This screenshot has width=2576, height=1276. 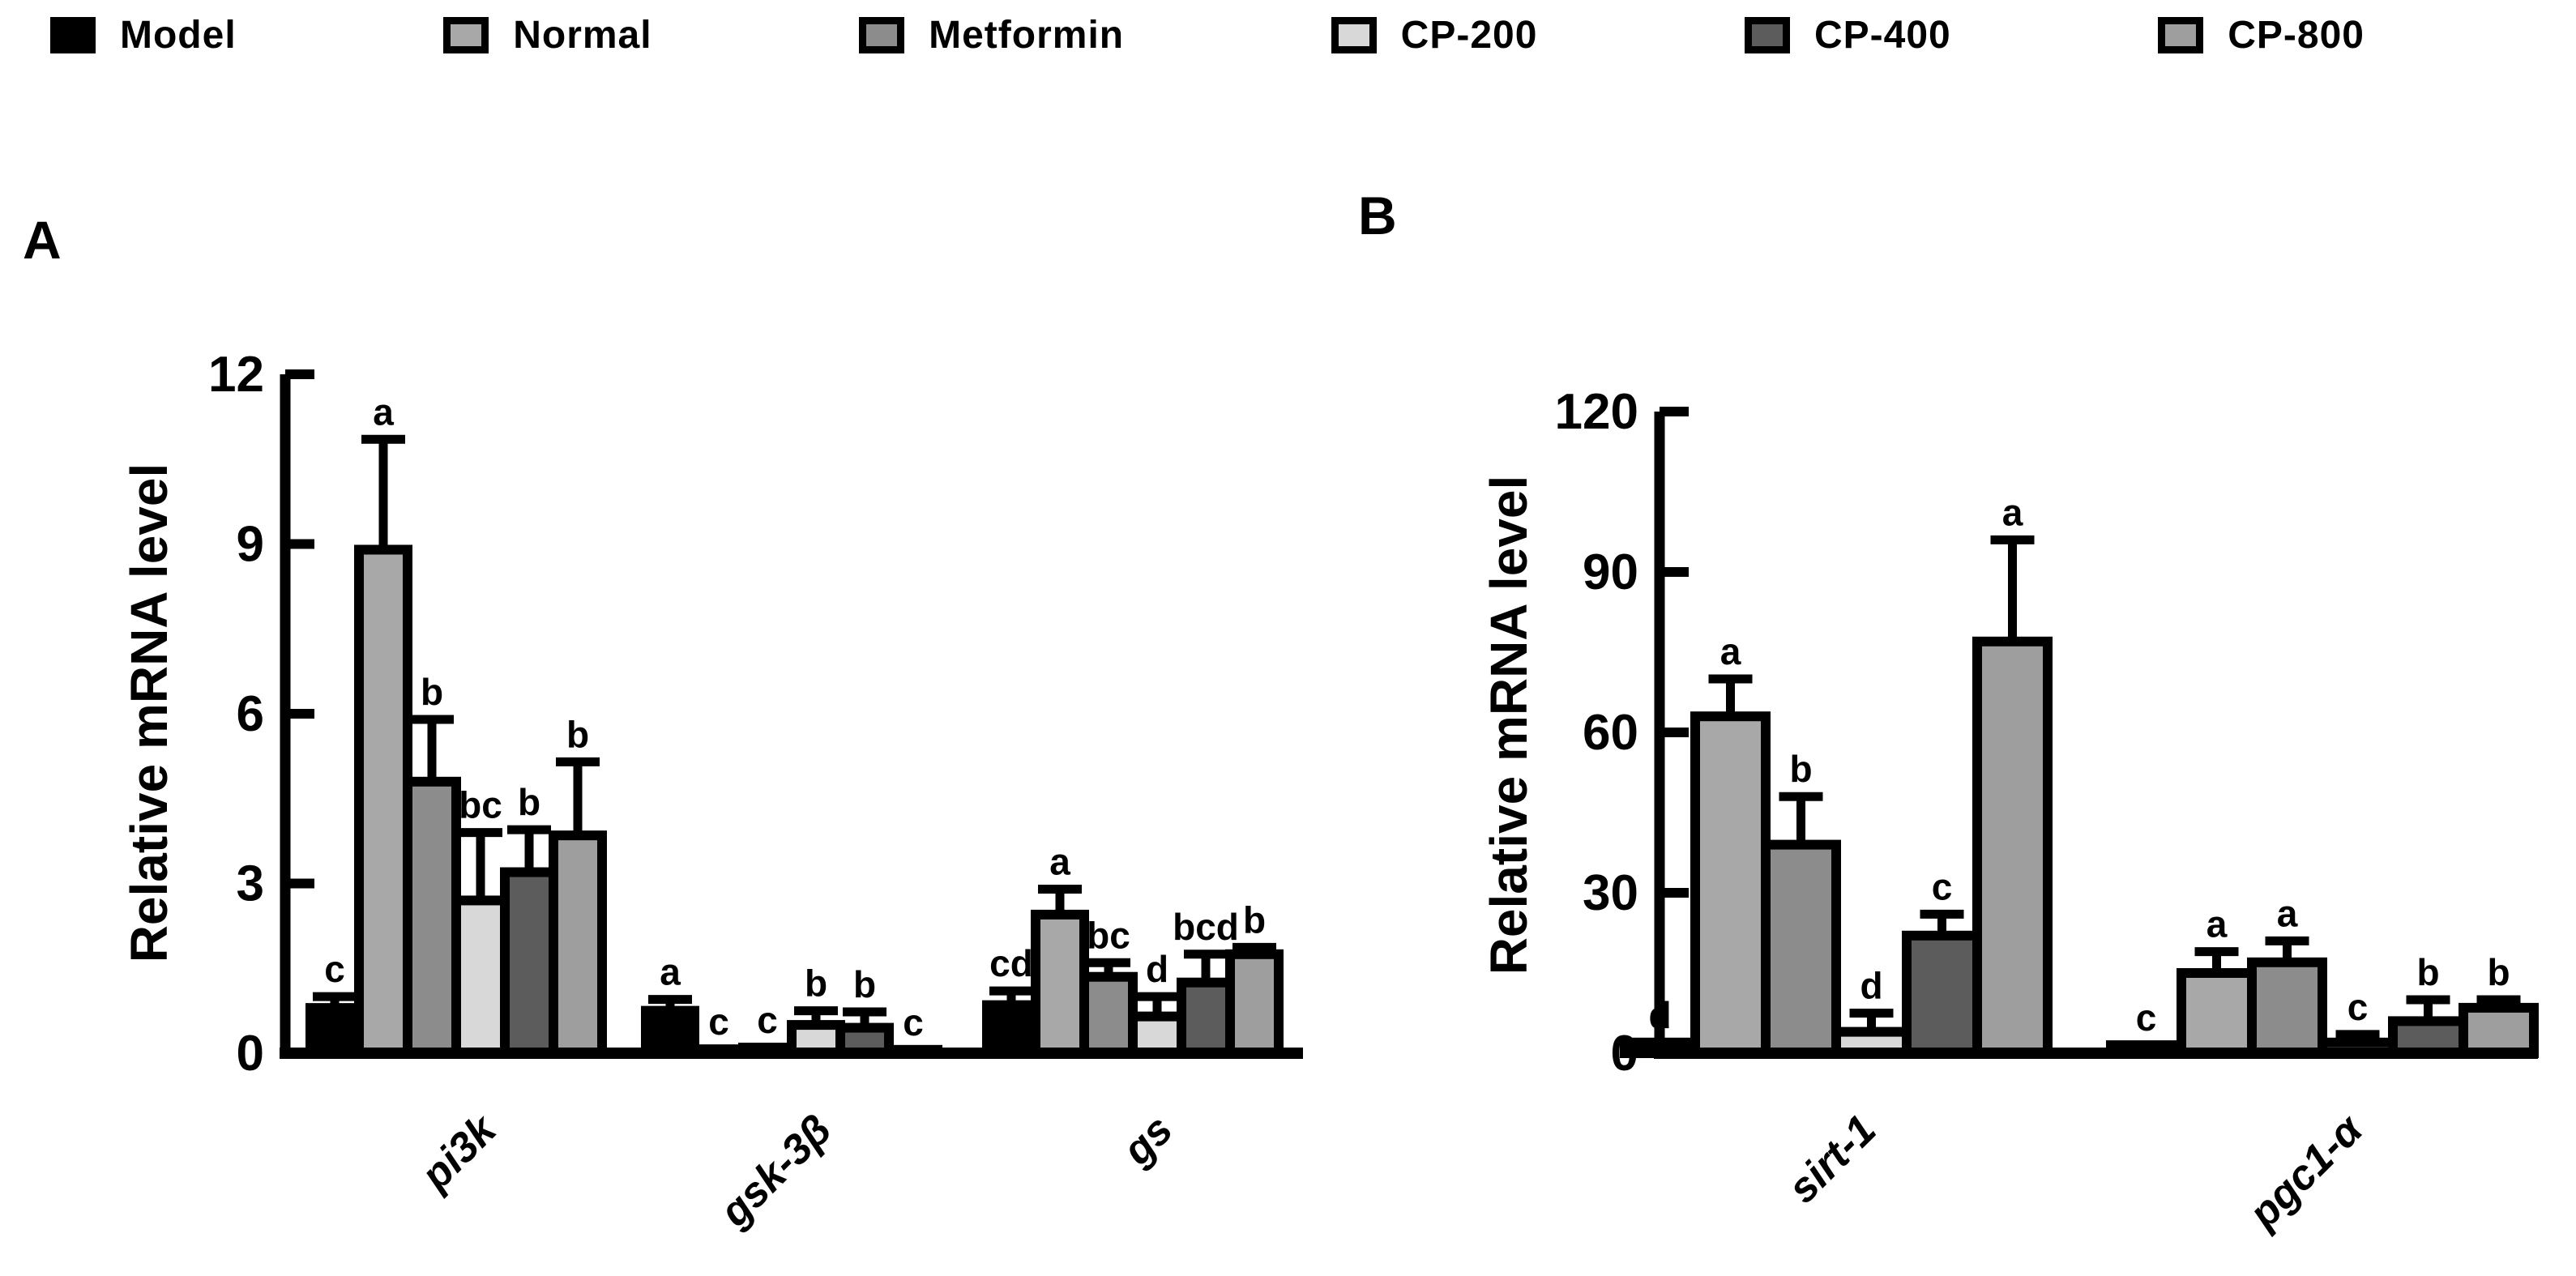 I want to click on bar-metformin-pgc1-α, so click(x=2287, y=1008).